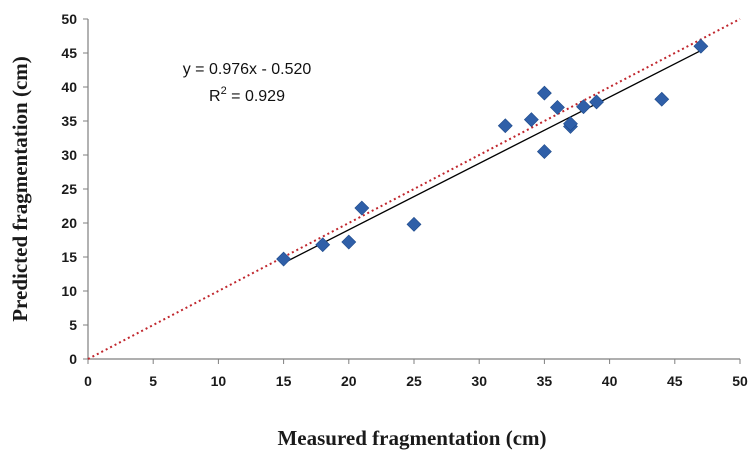  What do you see at coordinates (69, 87) in the screenshot?
I see `y-tick-label: 40` at bounding box center [69, 87].